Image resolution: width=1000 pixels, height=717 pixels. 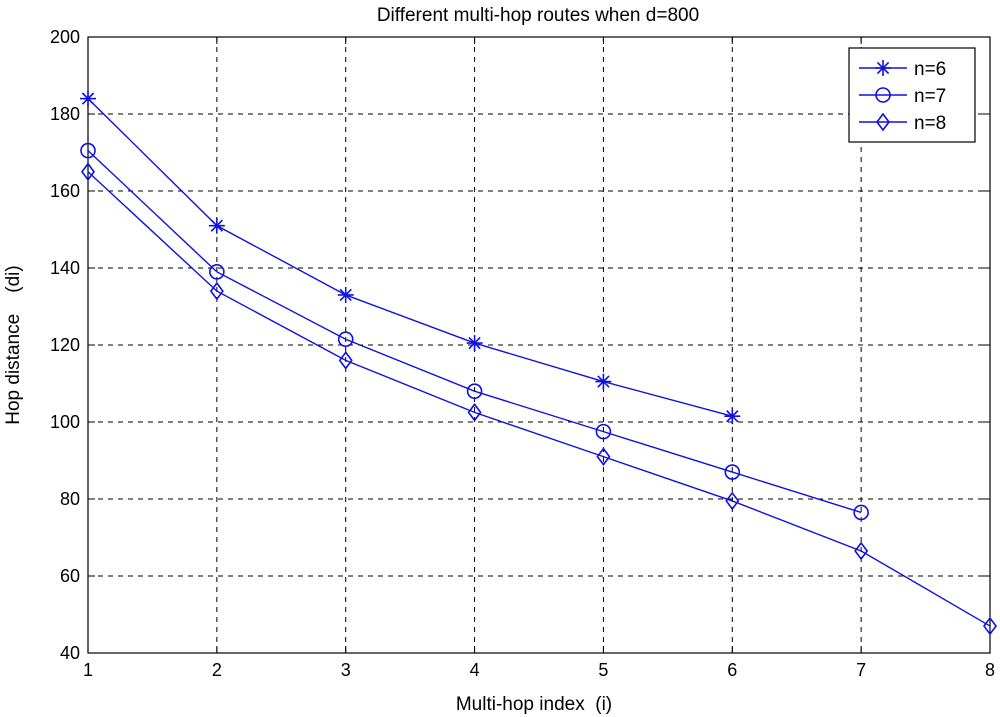 I want to click on y-axis-label: Hop distance (di), so click(x=13, y=344).